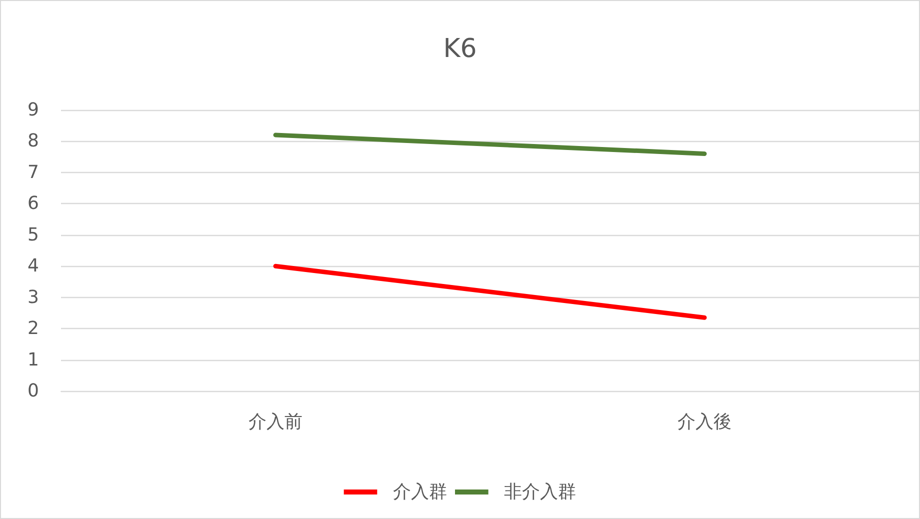  What do you see at coordinates (33, 329) in the screenshot?
I see `y-tick-label: 2` at bounding box center [33, 329].